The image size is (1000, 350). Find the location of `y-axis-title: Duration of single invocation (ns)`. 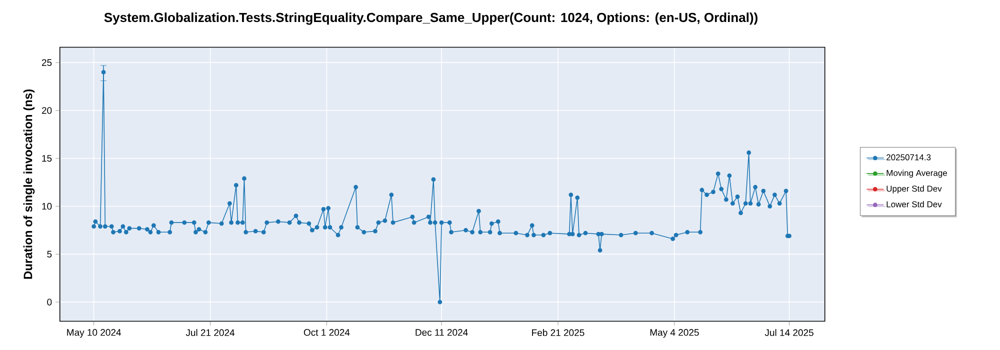

y-axis-title: Duration of single invocation (ns) is located at coordinates (29, 184).